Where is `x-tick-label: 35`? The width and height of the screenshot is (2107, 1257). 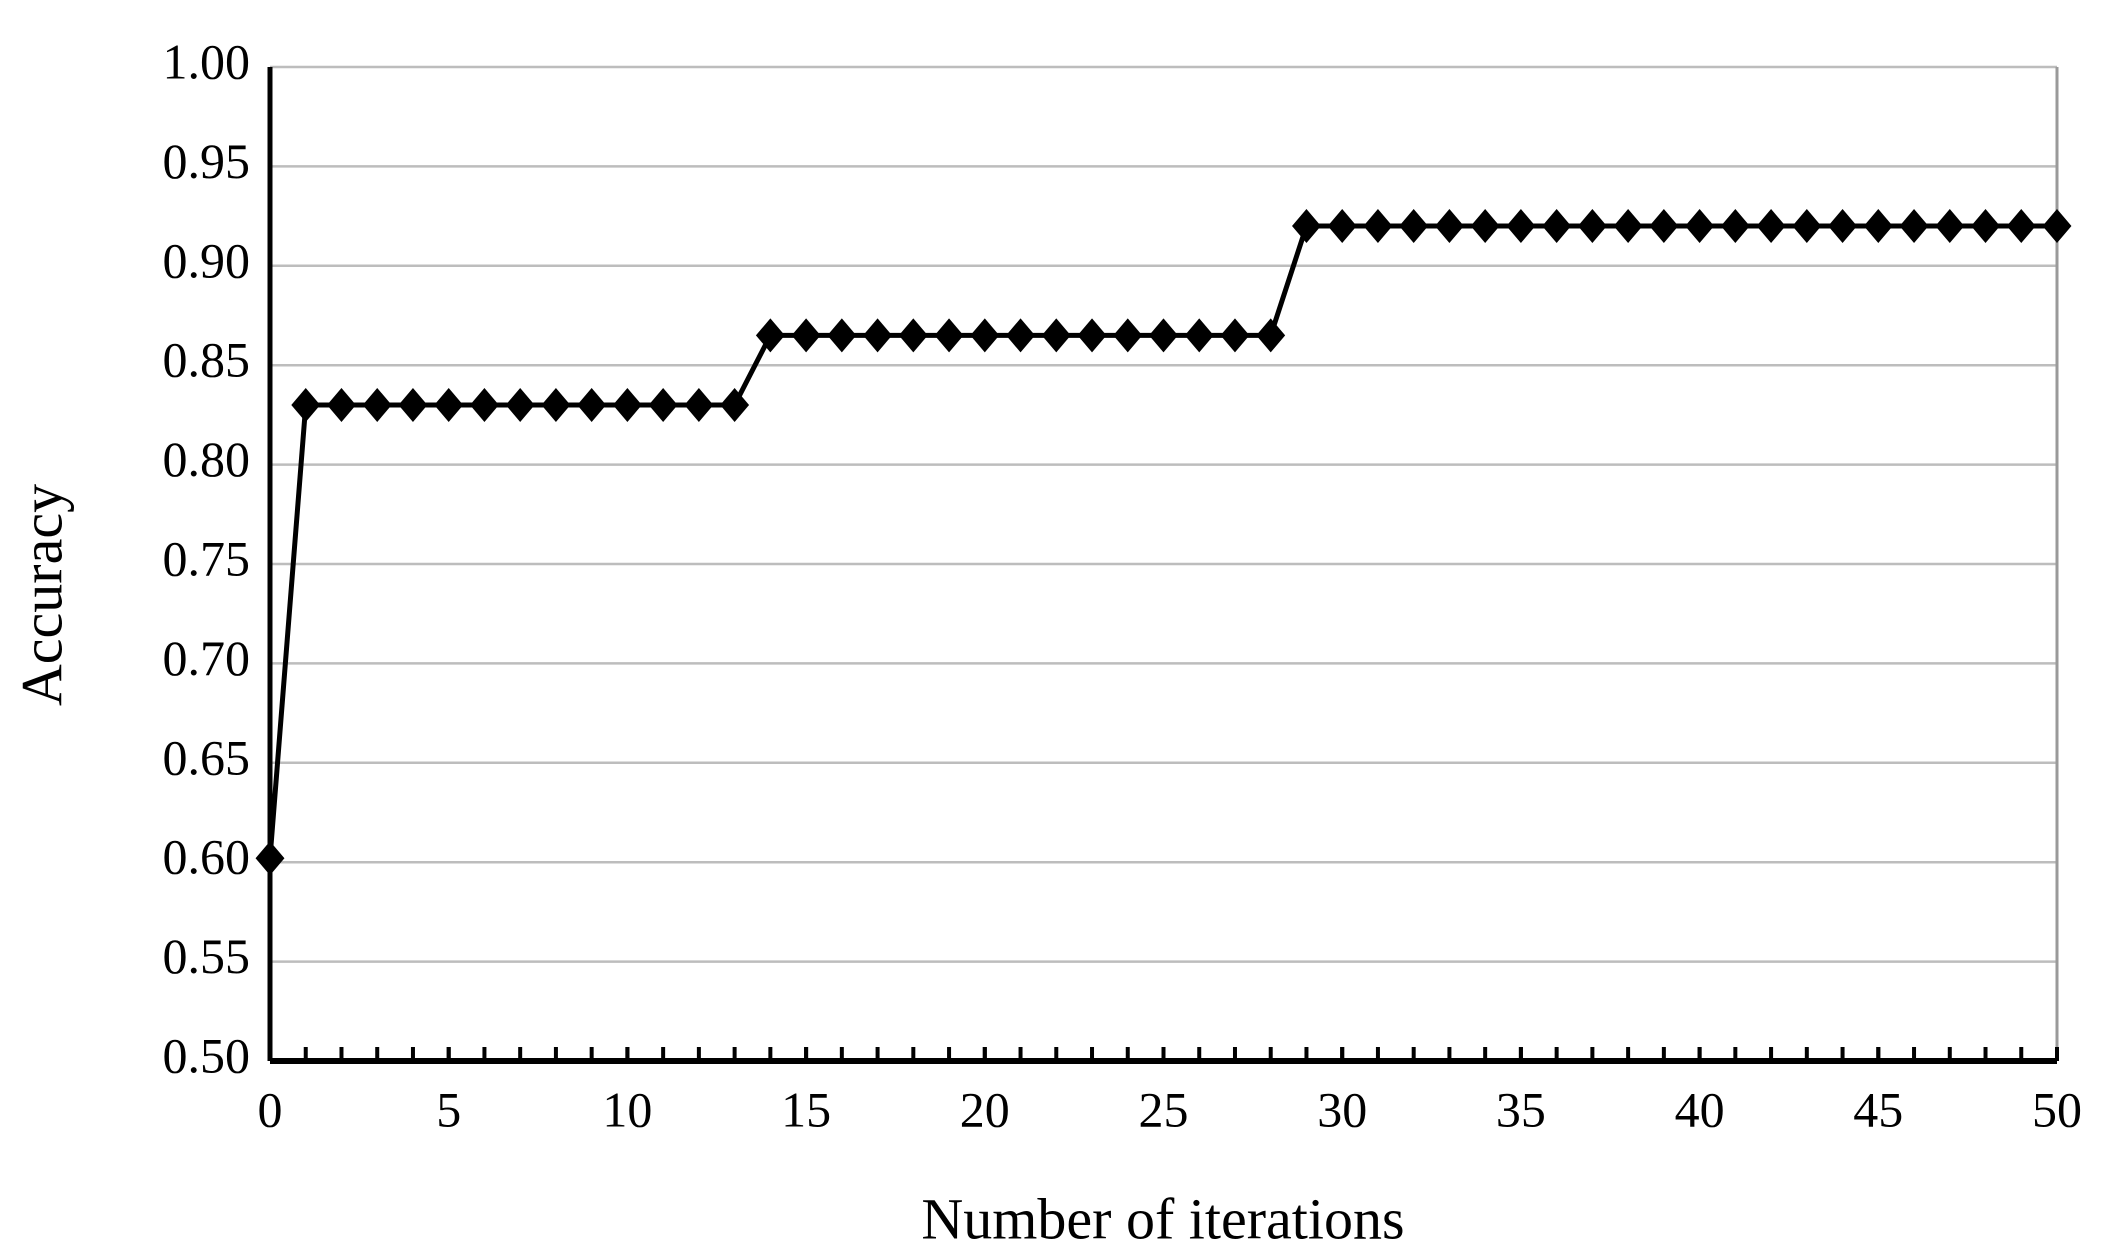
x-tick-label: 35 is located at coordinates (1521, 1109).